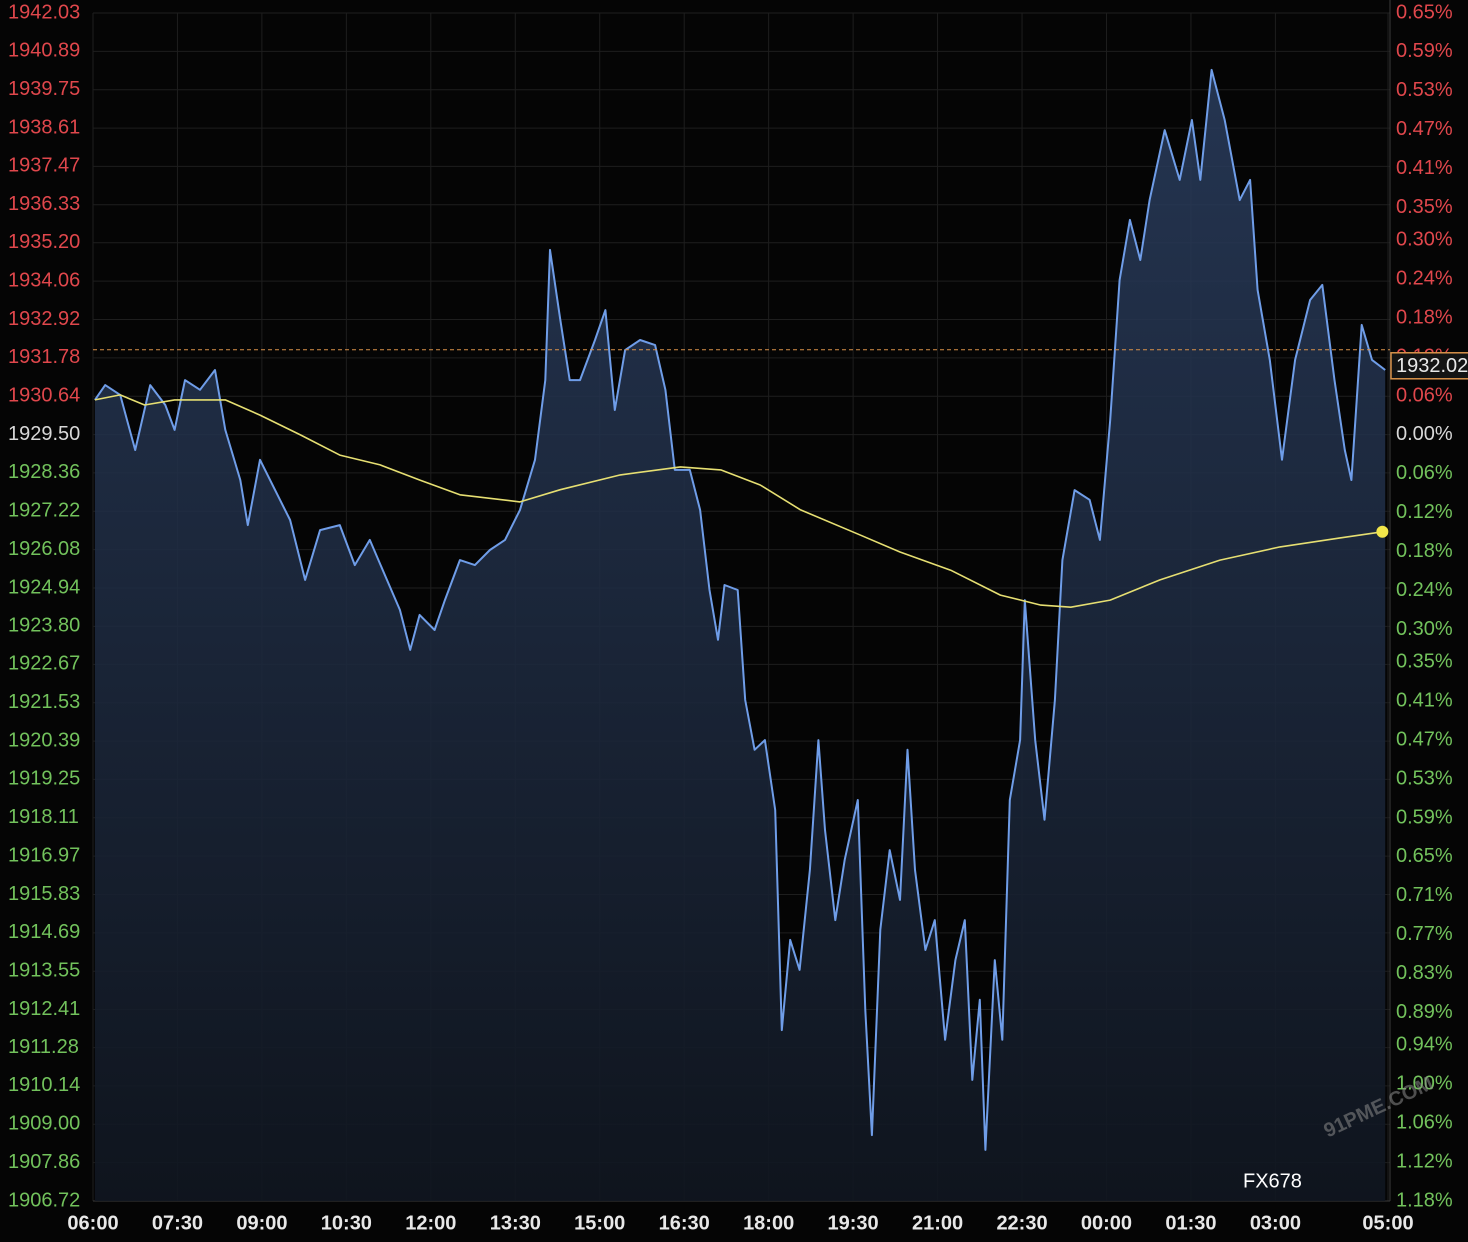 This screenshot has width=1468, height=1242. What do you see at coordinates (1272, 1181) in the screenshot?
I see `watermark: FX678` at bounding box center [1272, 1181].